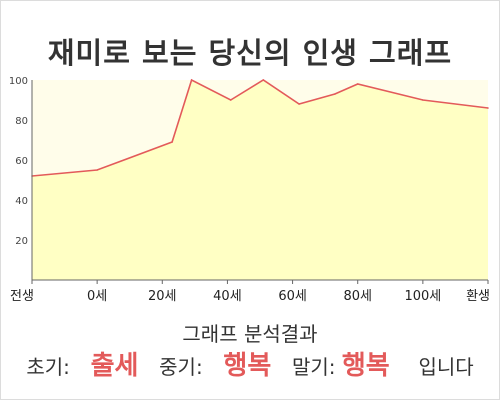  I want to click on late-value: 행복, so click(365, 366).